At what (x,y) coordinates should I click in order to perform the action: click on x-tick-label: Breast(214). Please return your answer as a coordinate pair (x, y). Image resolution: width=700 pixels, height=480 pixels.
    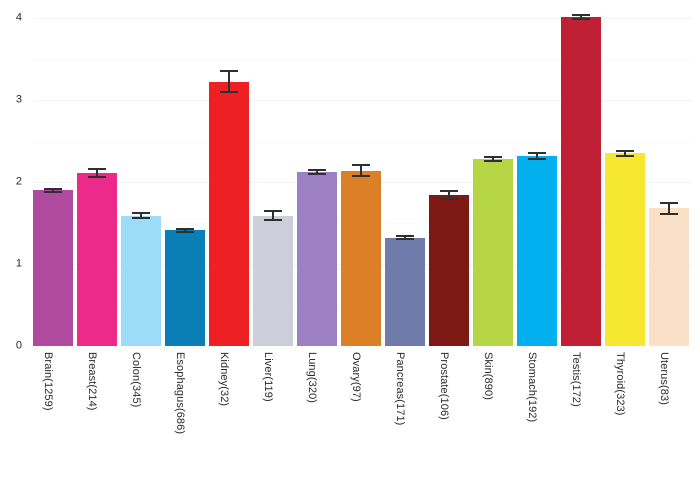
    Looking at the image, I should click on (92, 381).